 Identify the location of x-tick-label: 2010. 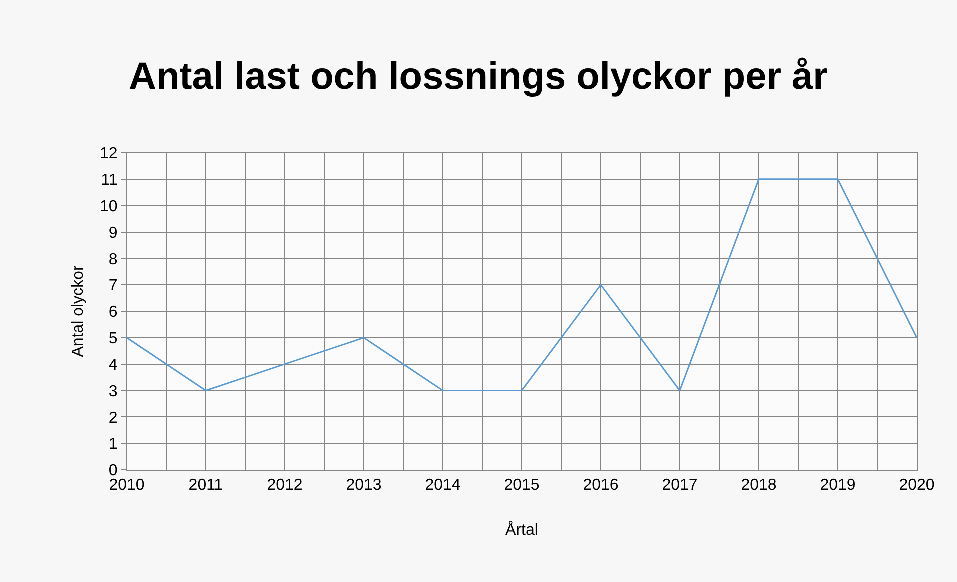
(127, 485).